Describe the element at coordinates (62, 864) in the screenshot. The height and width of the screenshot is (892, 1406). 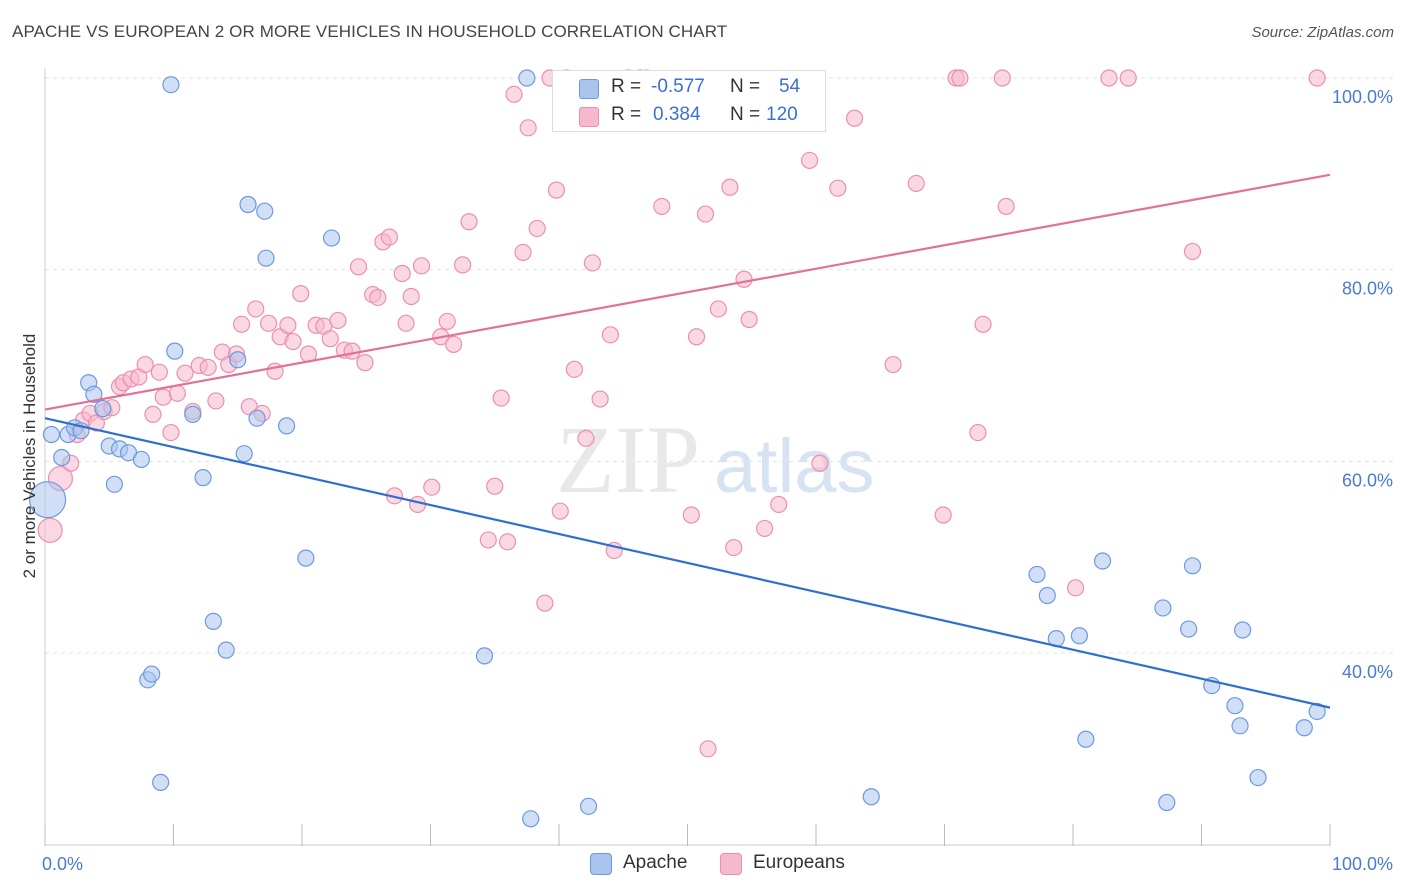
I see `x-tick-label: 0.0%` at that location.